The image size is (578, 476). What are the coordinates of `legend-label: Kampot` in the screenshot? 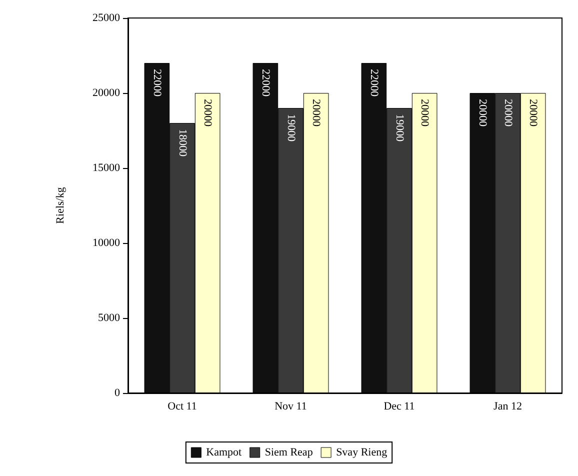 It's located at (224, 452).